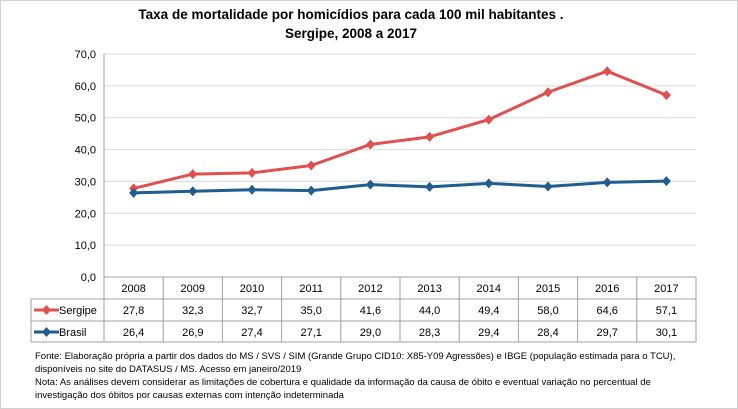  I want to click on data-label: 30,1, so click(666, 333).